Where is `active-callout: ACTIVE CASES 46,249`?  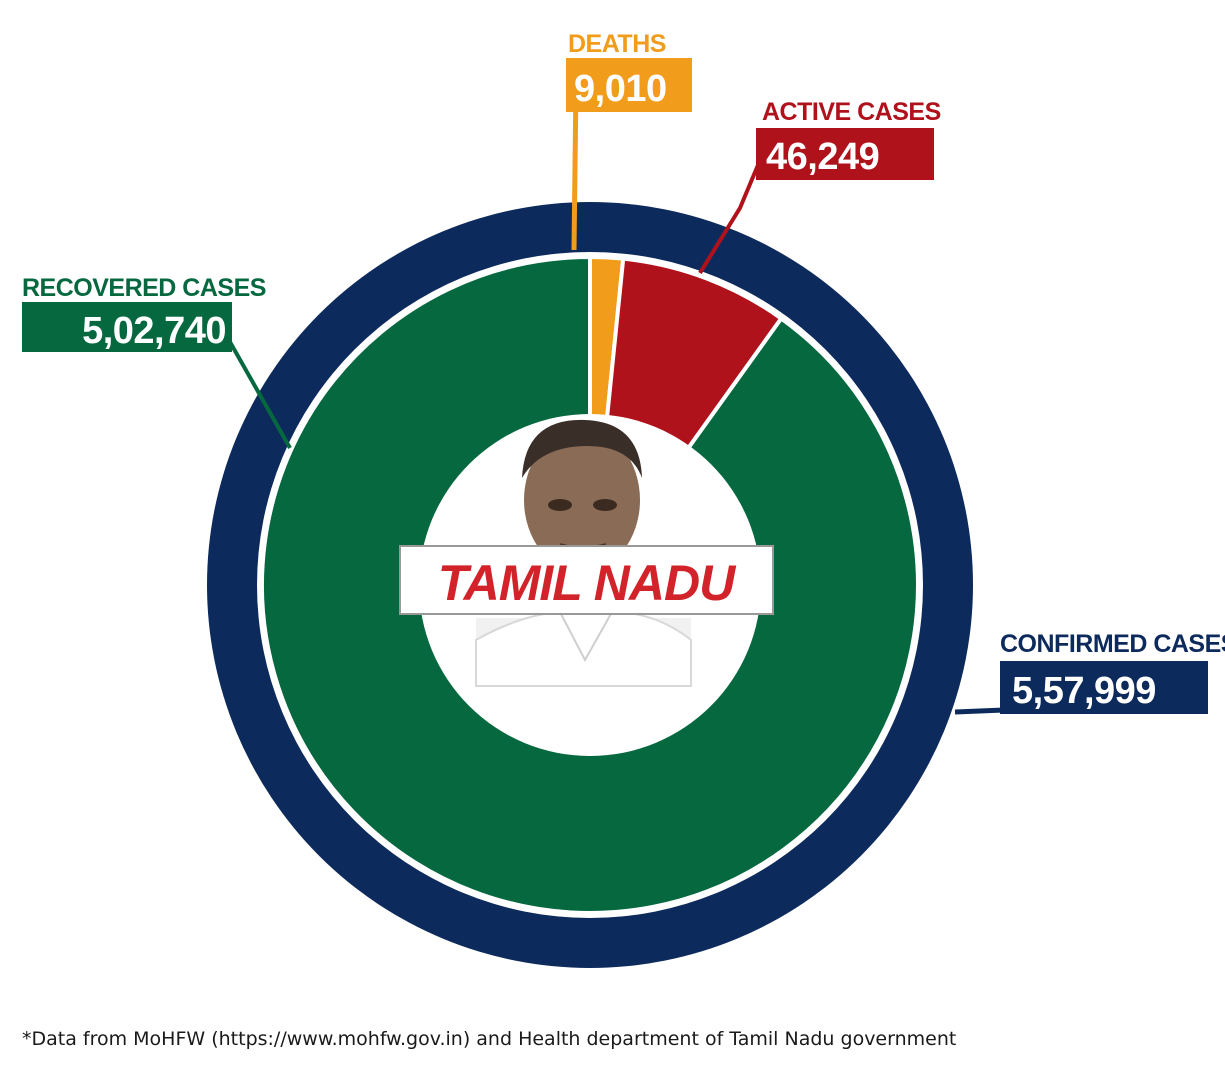 active-callout: ACTIVE CASES 46,249 is located at coordinates (819, 186).